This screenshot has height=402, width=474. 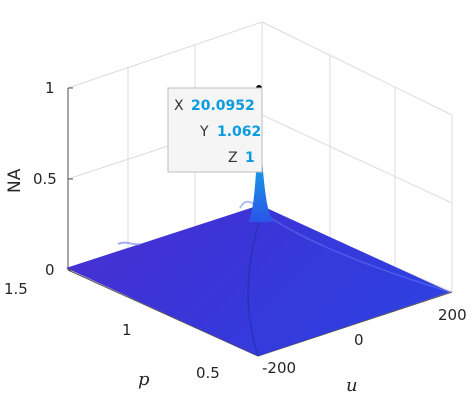 I want to click on u-axis-line, so click(x=355, y=324).